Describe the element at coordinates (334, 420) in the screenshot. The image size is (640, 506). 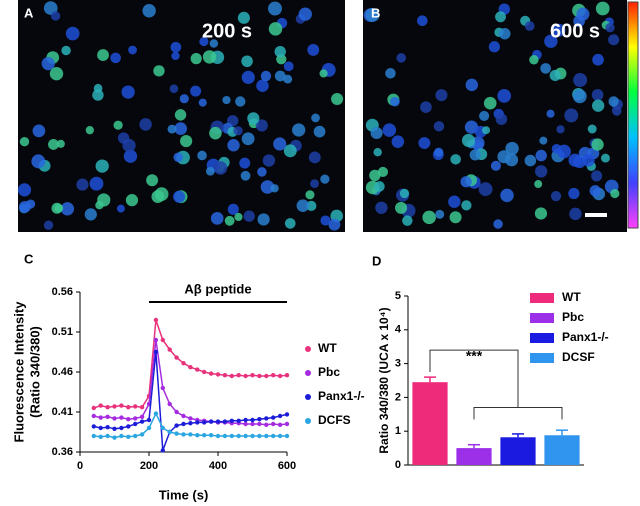
I see `legend-label: DCFS` at that location.